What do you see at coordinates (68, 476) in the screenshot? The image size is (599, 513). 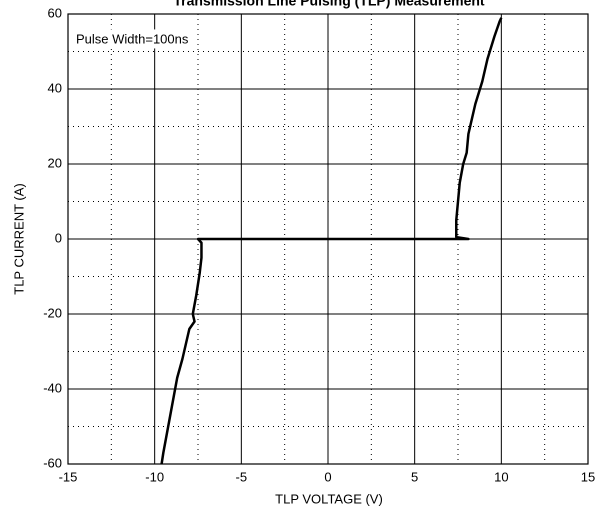 I see `x-tick-label: -15` at bounding box center [68, 476].